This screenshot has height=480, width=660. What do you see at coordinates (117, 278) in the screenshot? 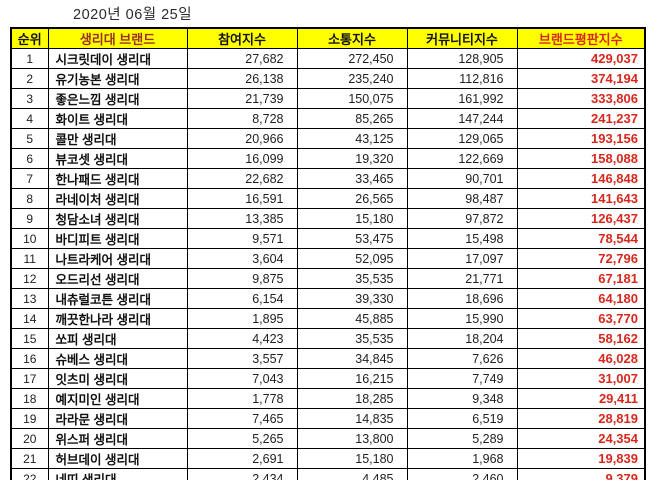
I see `brand-cell: 오드리선 생리대` at bounding box center [117, 278].